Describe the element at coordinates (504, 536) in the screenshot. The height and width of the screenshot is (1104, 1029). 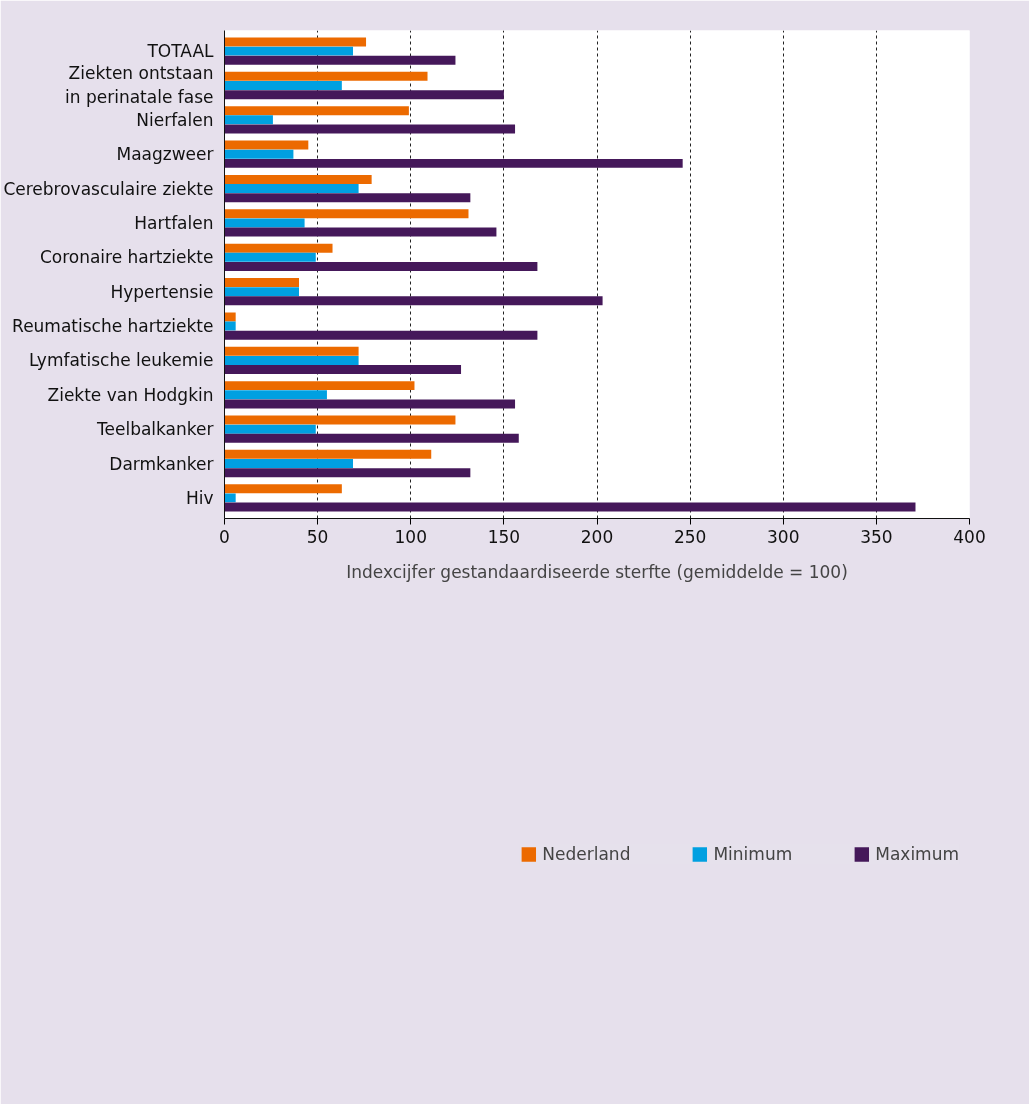
I see `x-tick-label: 150` at that location.